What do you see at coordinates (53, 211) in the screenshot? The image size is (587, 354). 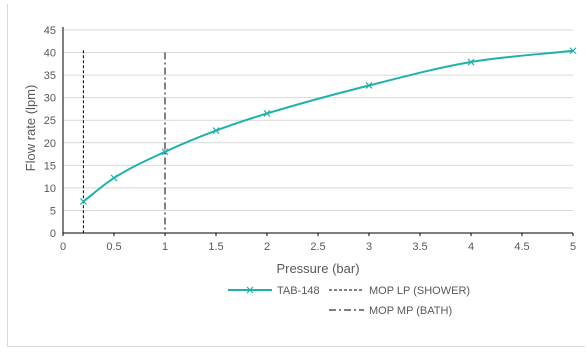 I see `y-tick-label: 5` at bounding box center [53, 211].